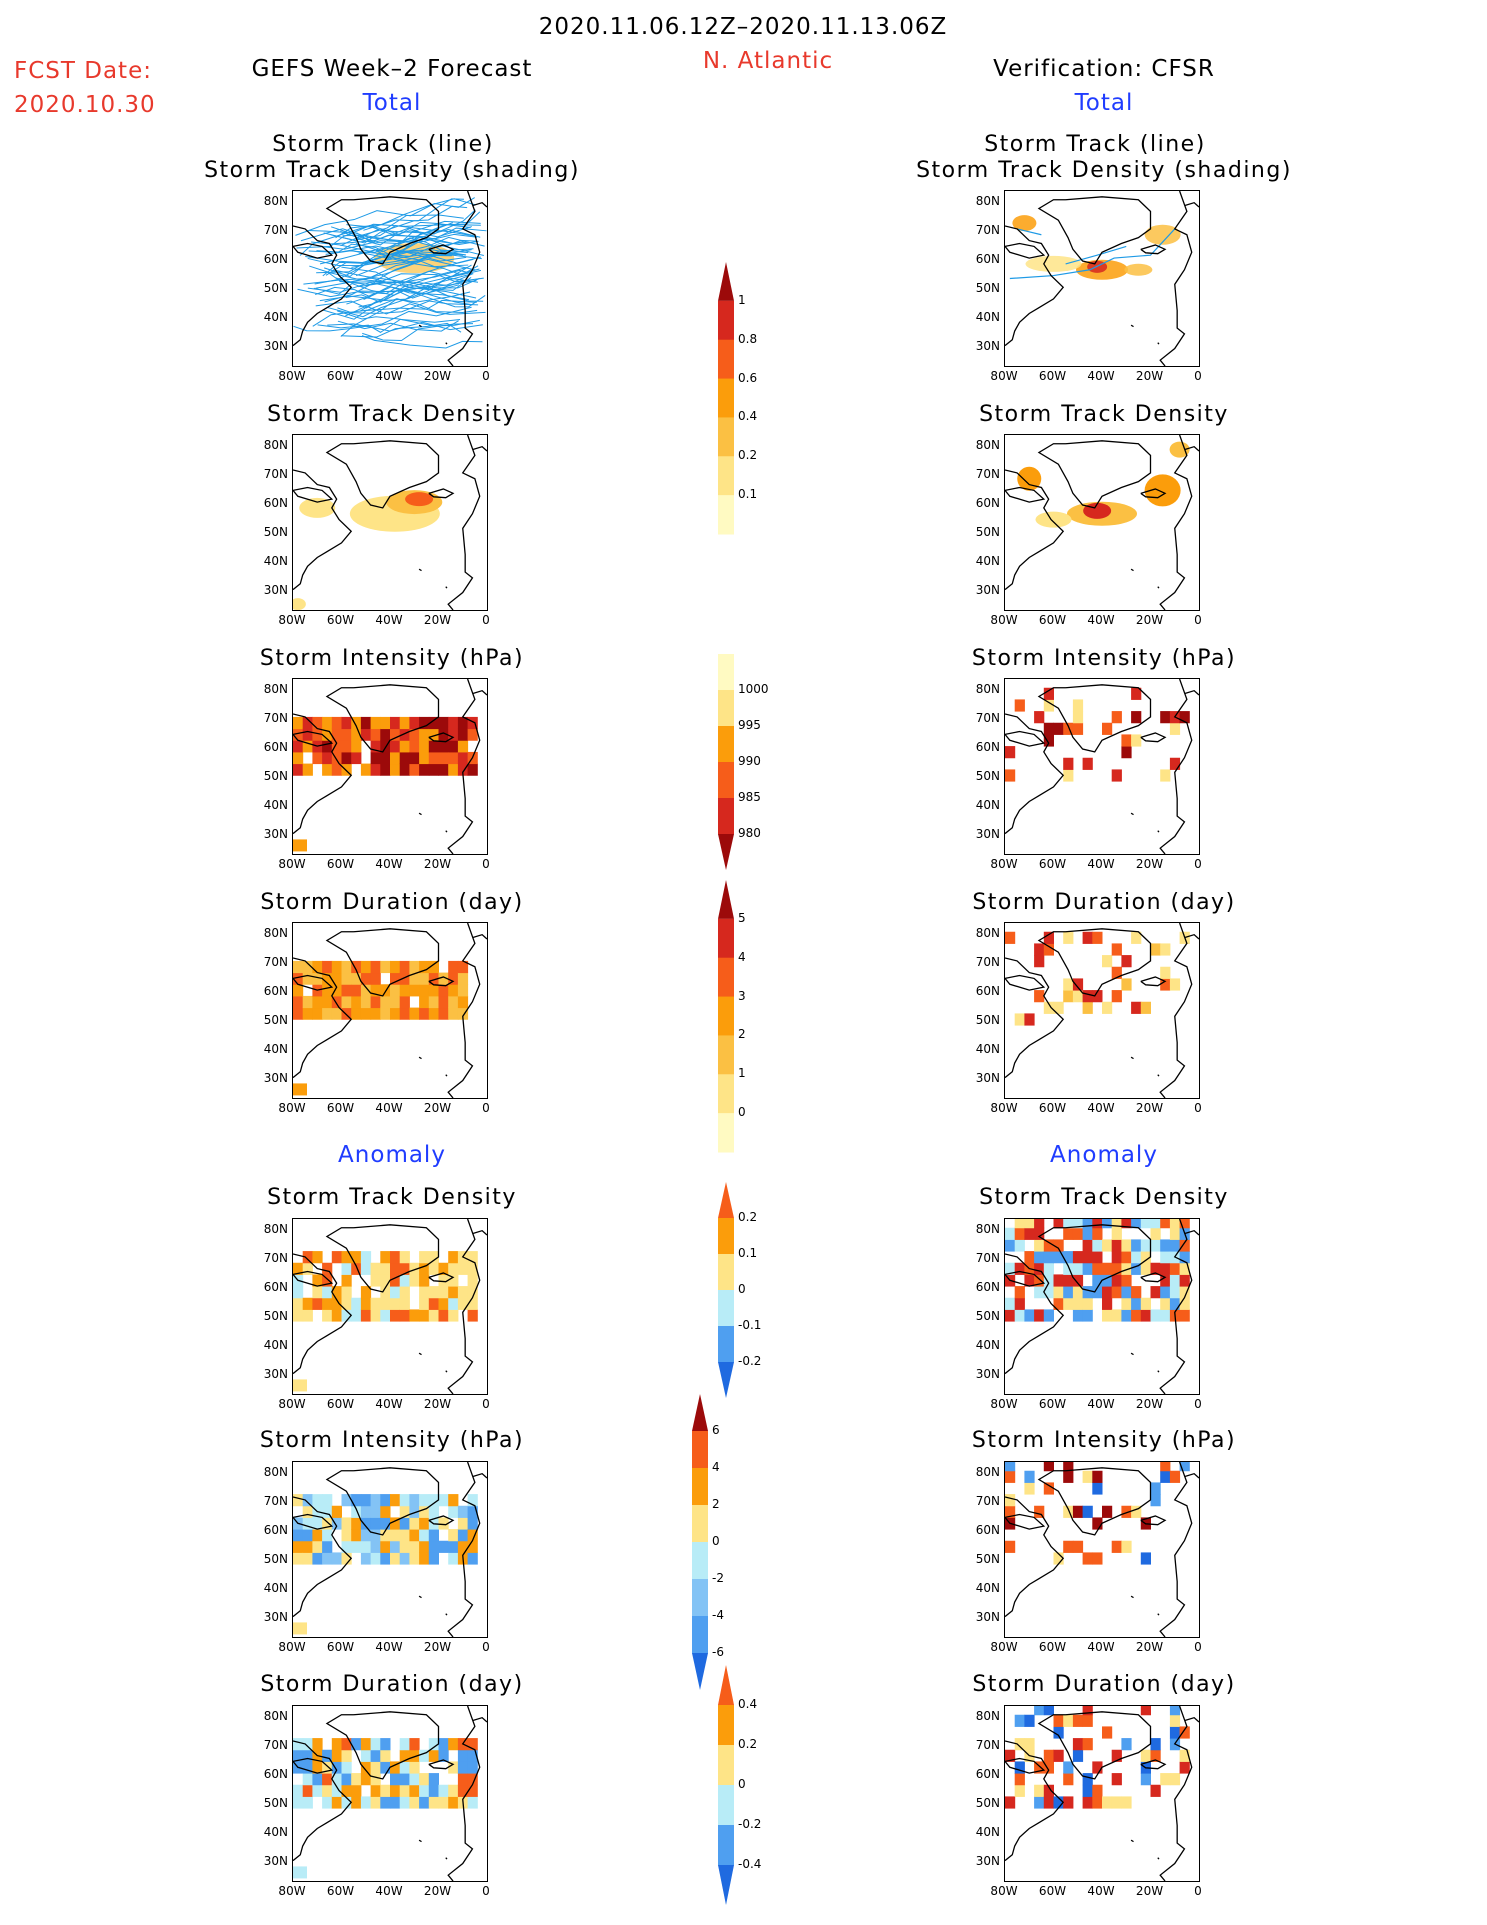 Image resolution: width=1487 pixels, height=1925 pixels. Describe the element at coordinates (753, 1788) in the screenshot. I see `colorbar-duration-anomaly: 0.4 0.2 0 -0.2 -0.4` at that location.